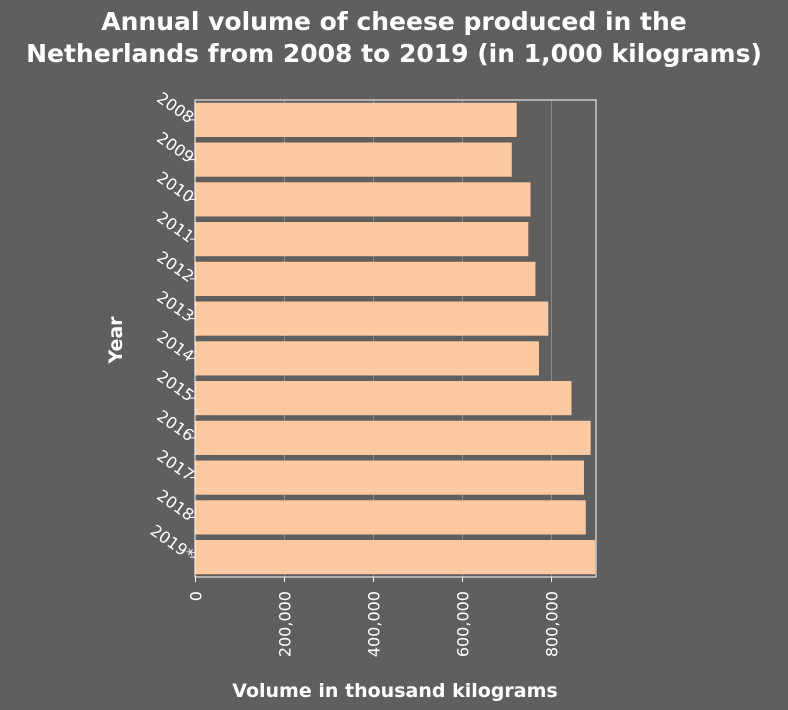 The width and height of the screenshot is (788, 710). What do you see at coordinates (175, 147) in the screenshot?
I see `y-tick-label: 2009` at bounding box center [175, 147].